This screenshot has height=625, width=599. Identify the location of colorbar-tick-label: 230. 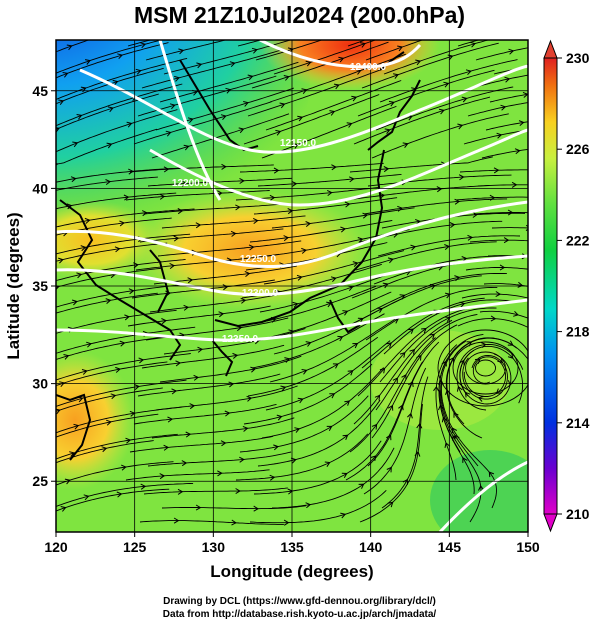
(578, 58).